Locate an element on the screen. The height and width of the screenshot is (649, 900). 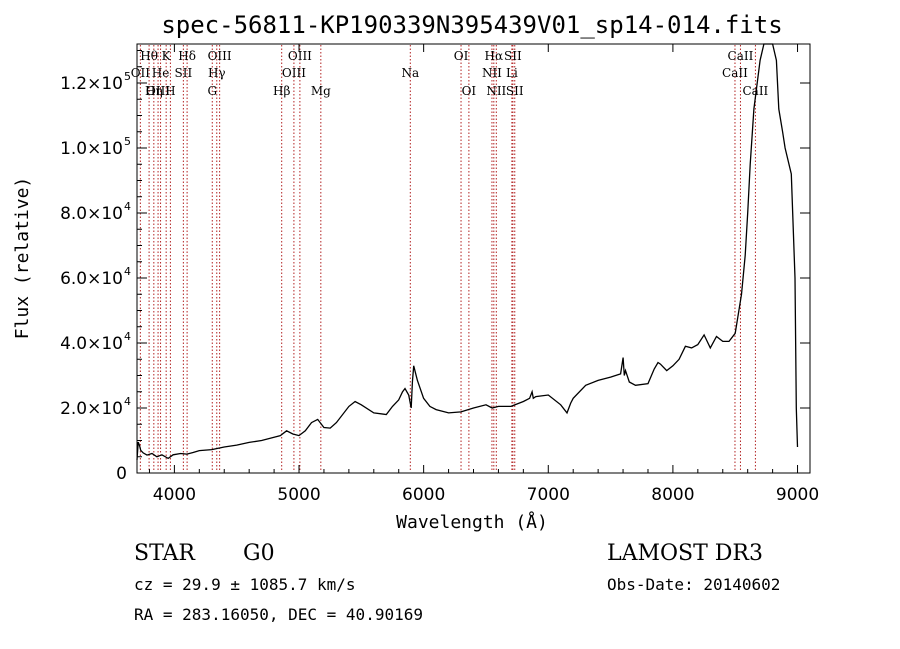
y-tick-label-0: 0 is located at coordinates (121, 474).